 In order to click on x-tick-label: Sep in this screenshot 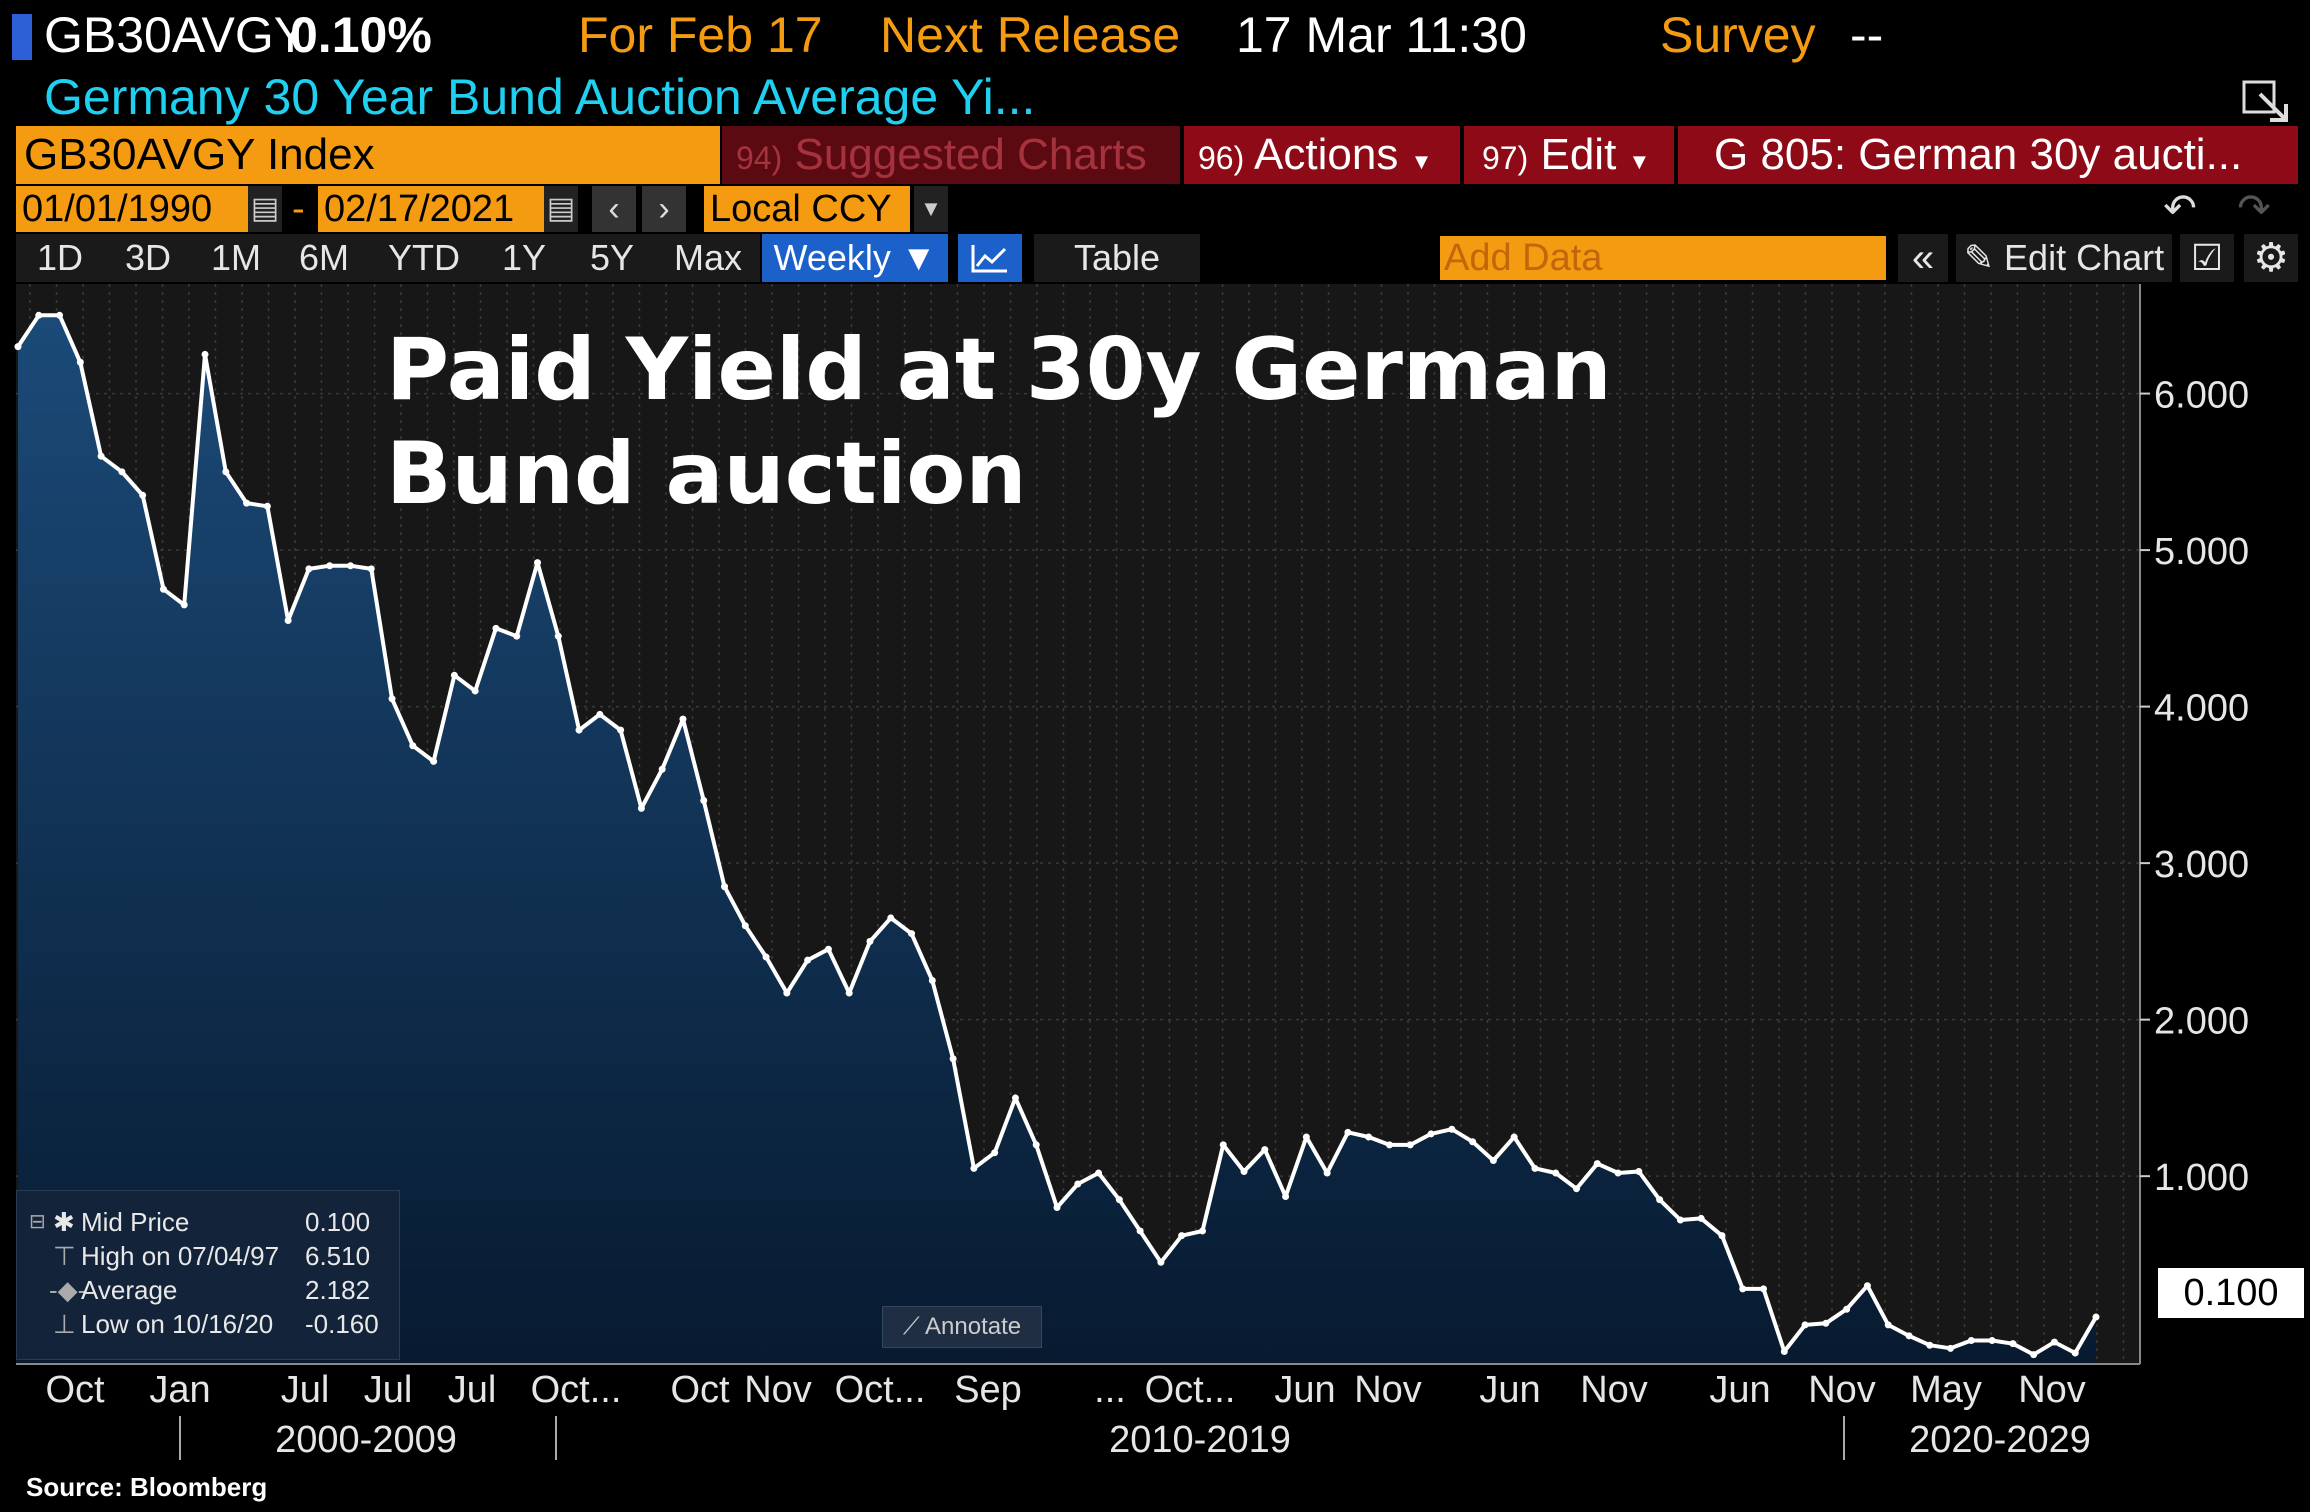, I will do `click(988, 1390)`.